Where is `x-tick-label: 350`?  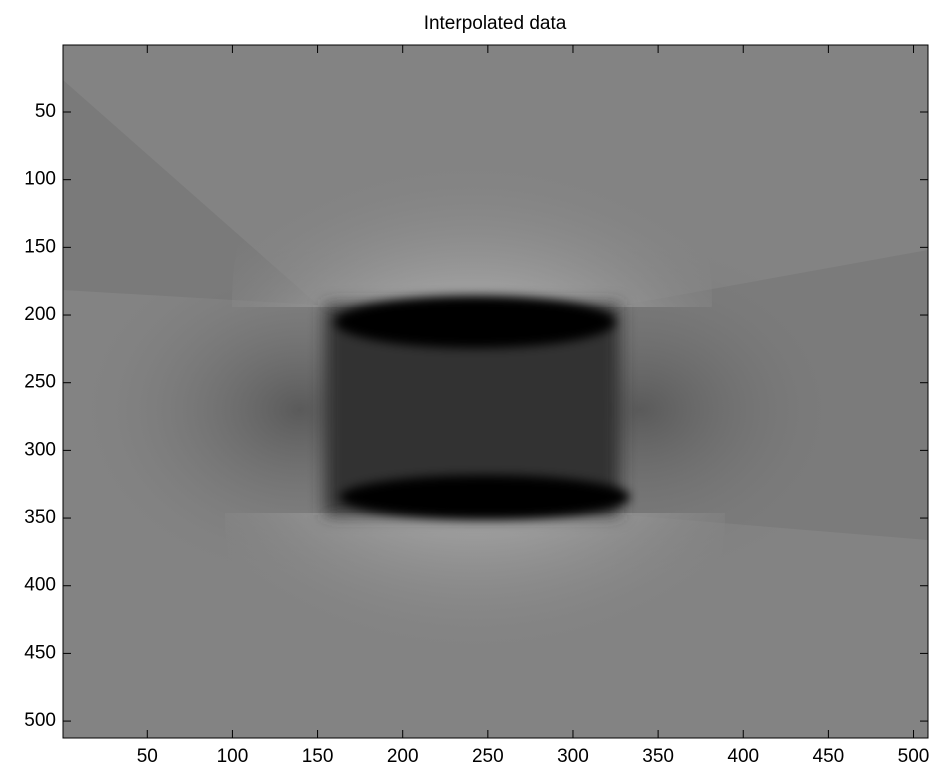
x-tick-label: 350 is located at coordinates (658, 756).